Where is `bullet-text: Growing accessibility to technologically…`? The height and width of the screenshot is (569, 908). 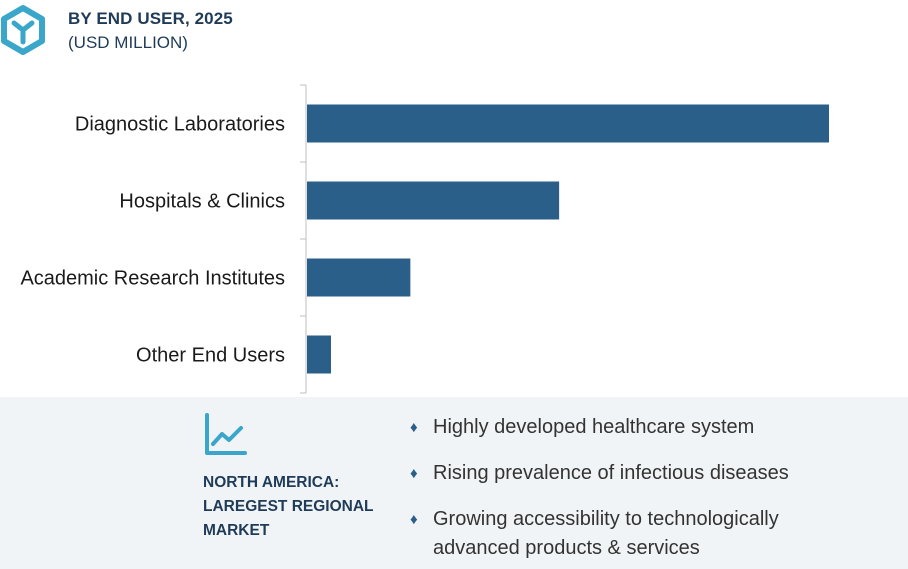
bullet-text: Growing accessibility to technologically… is located at coordinates (606, 533).